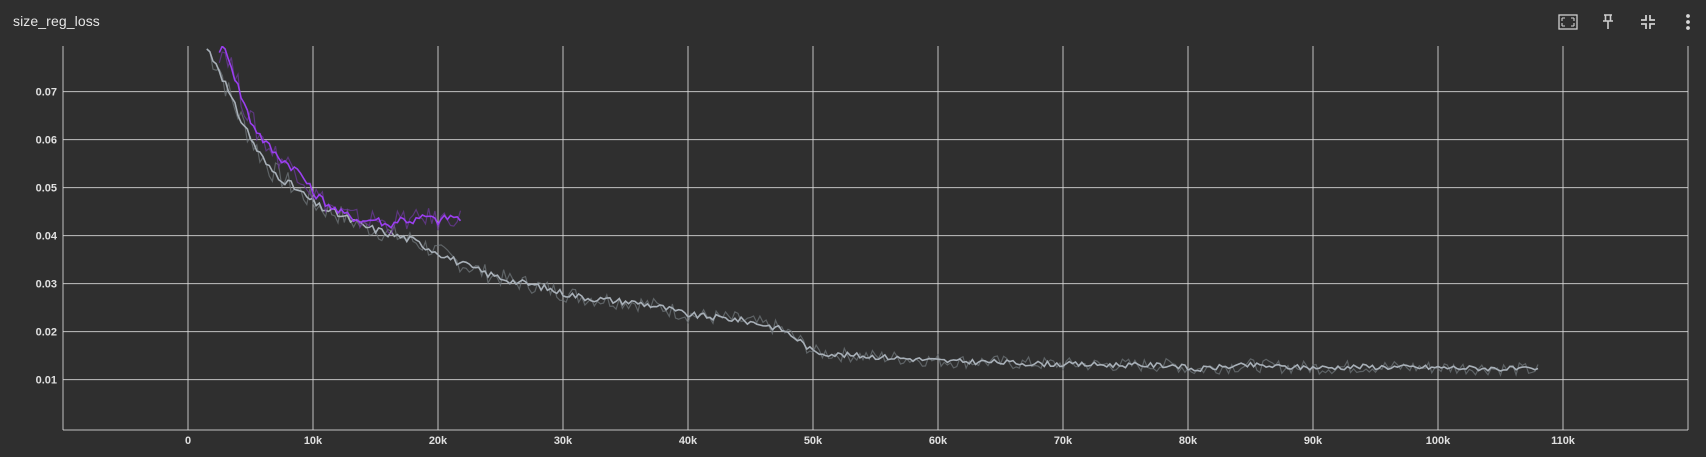 Image resolution: width=1706 pixels, height=457 pixels. What do you see at coordinates (1563, 441) in the screenshot?
I see `x-tick-label: 110k` at bounding box center [1563, 441].